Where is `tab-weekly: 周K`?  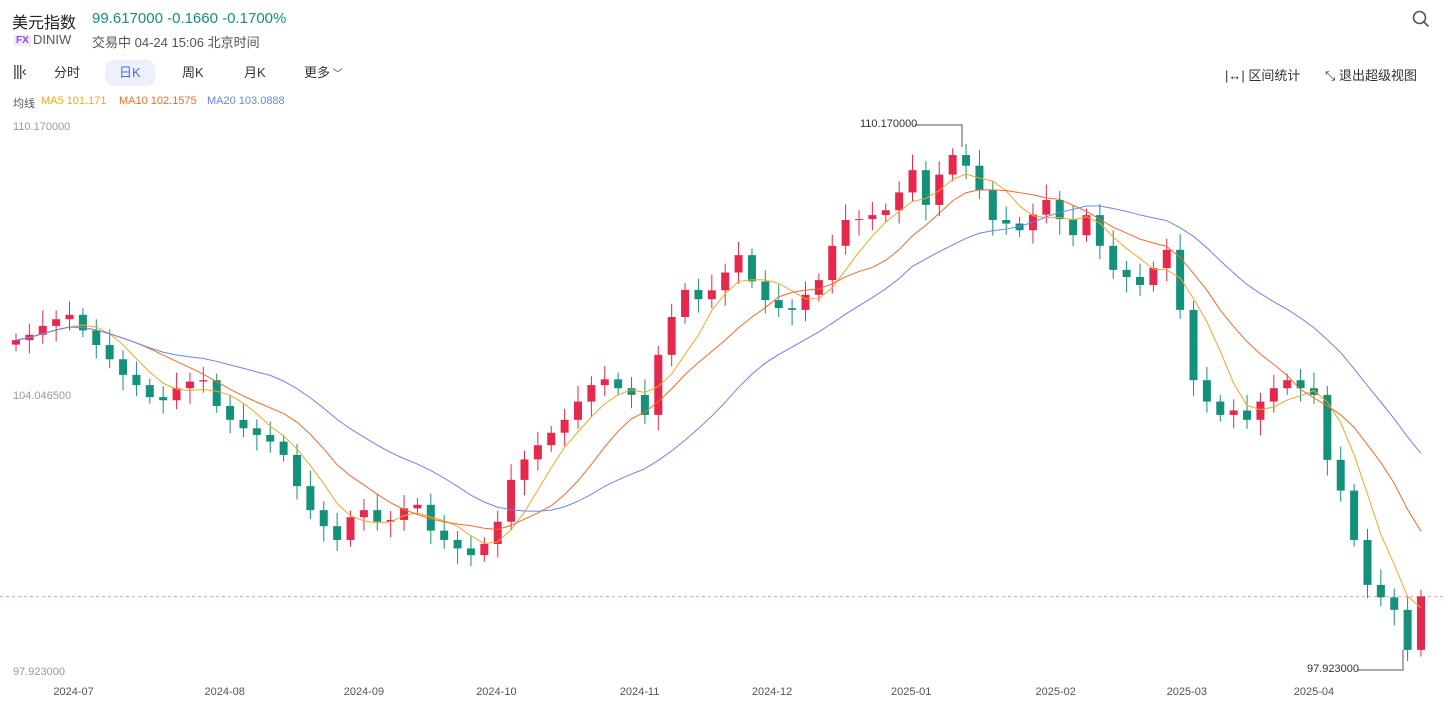
tab-weekly: 周K is located at coordinates (193, 72).